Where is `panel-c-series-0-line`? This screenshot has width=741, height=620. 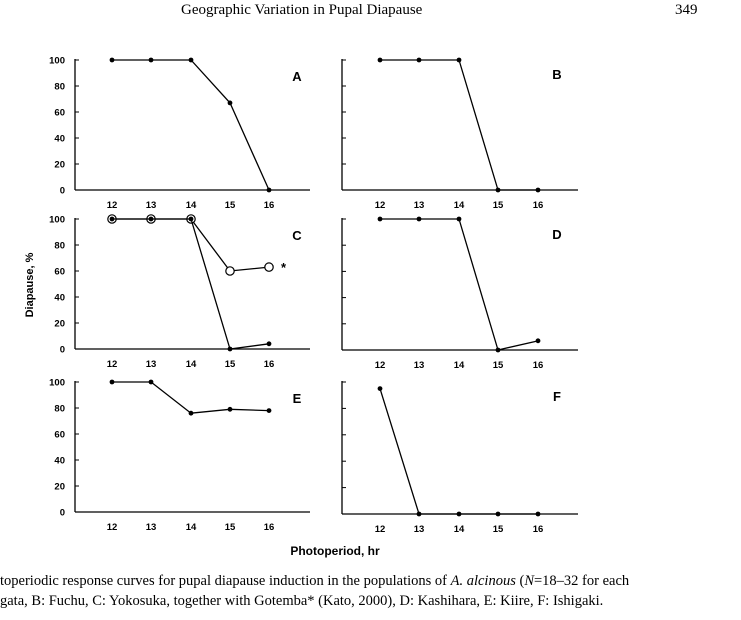 panel-c-series-0-line is located at coordinates (191, 284).